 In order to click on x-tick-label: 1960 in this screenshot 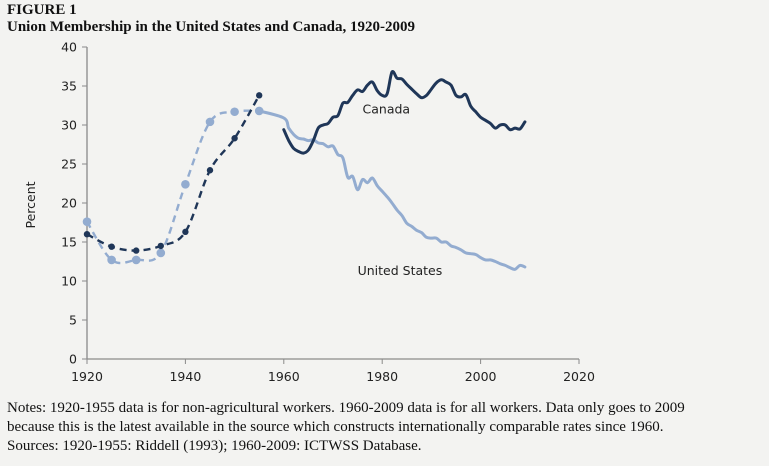, I will do `click(284, 376)`.